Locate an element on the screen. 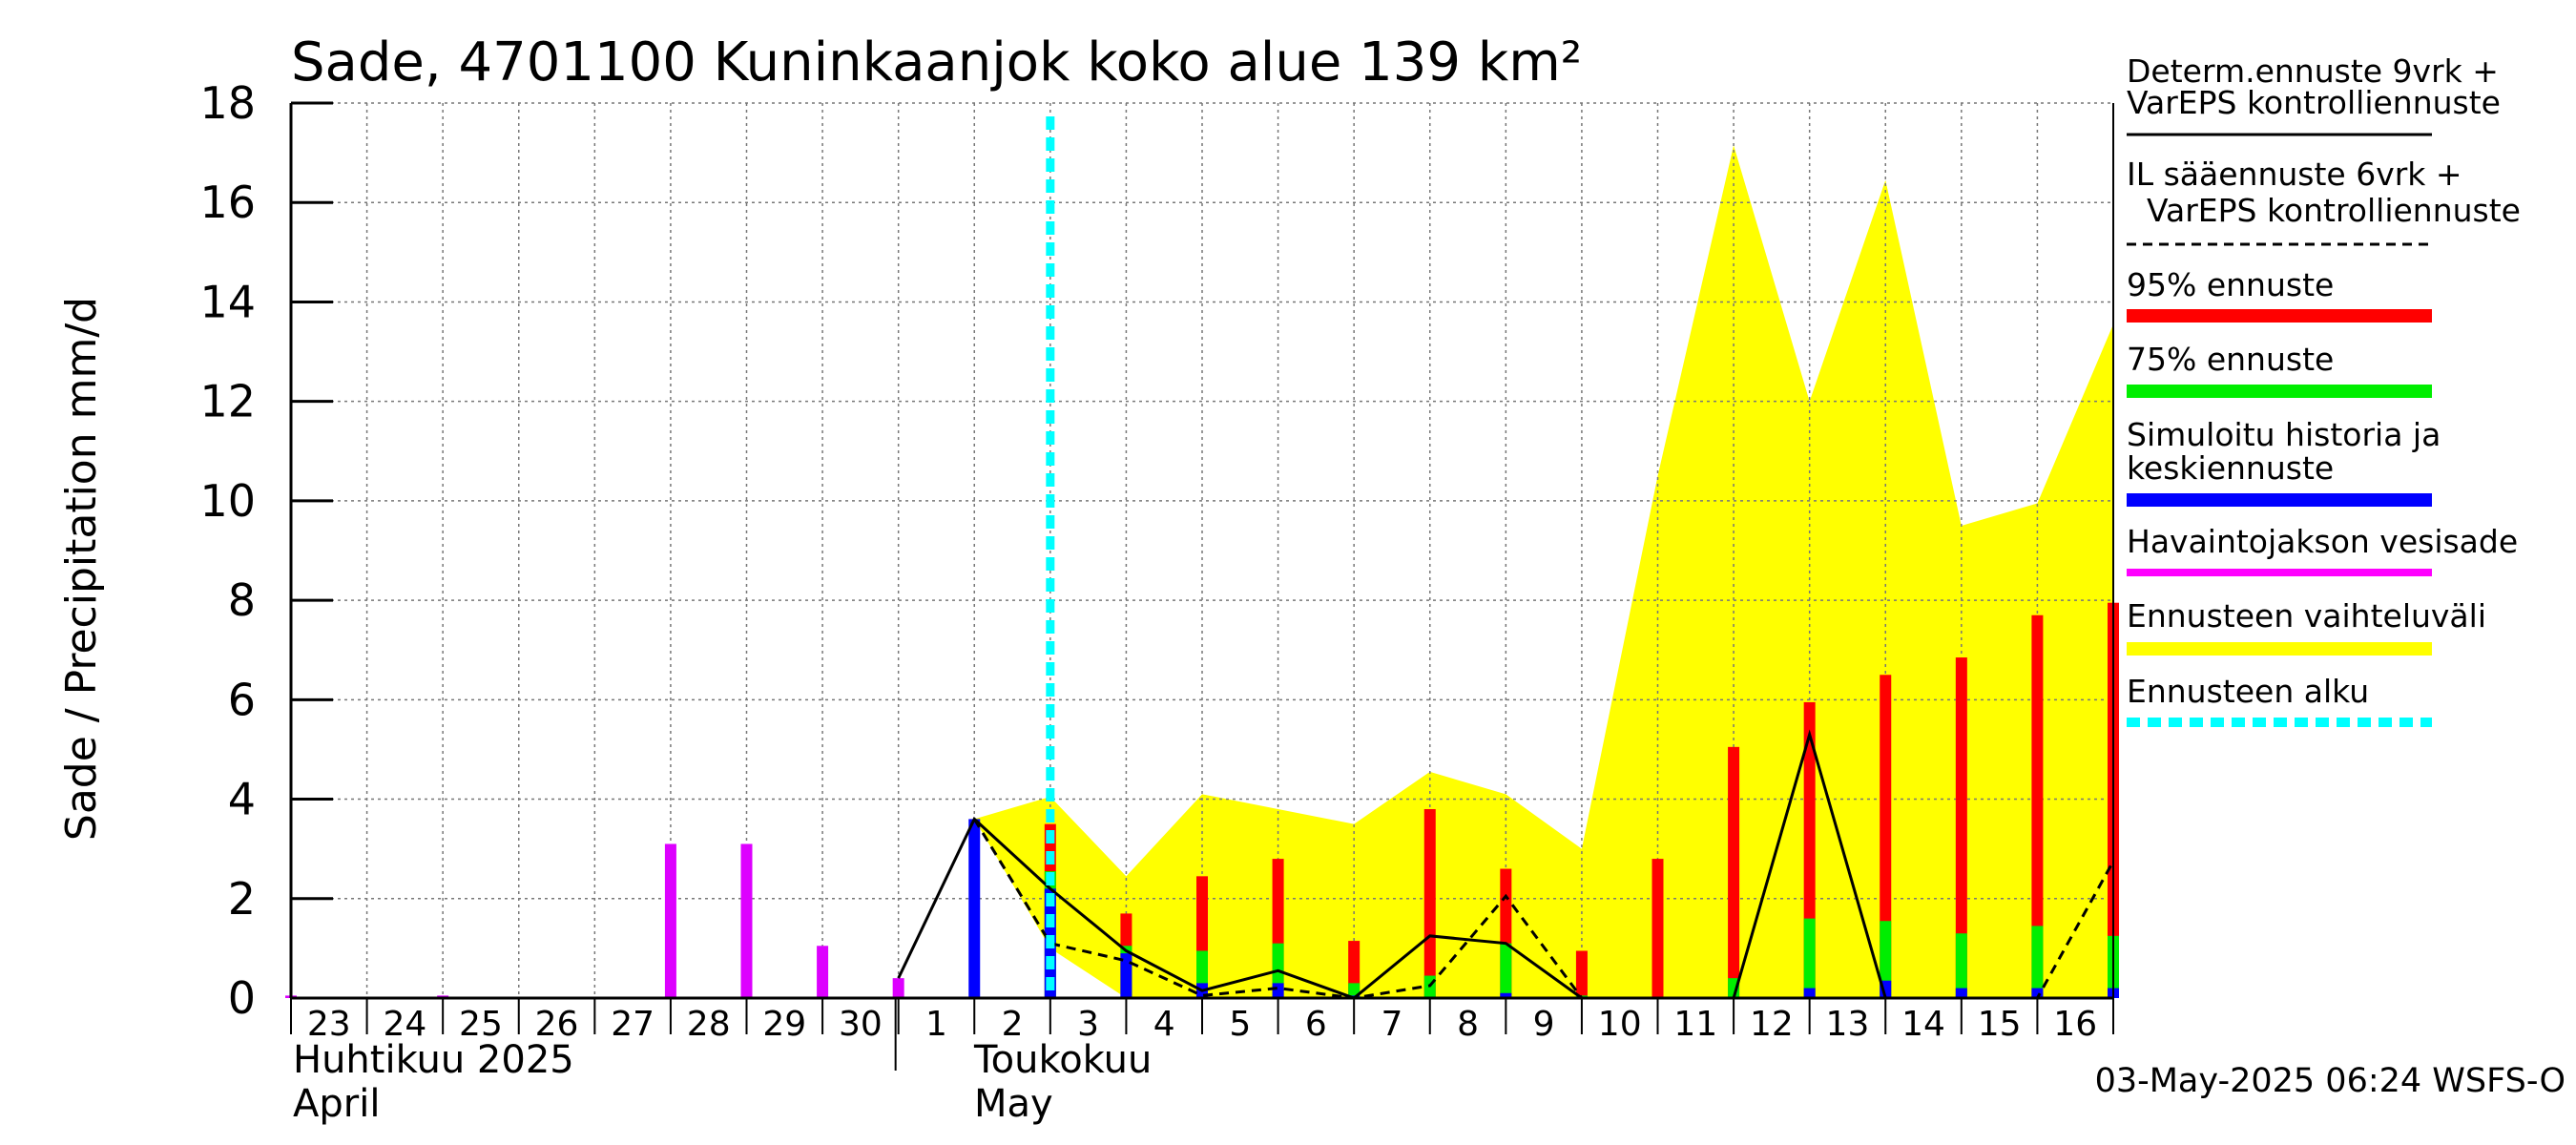 Image resolution: width=2576 pixels, height=1145 pixels. month-label-april-fi: Huhtikuu 2025 is located at coordinates (433, 1060).